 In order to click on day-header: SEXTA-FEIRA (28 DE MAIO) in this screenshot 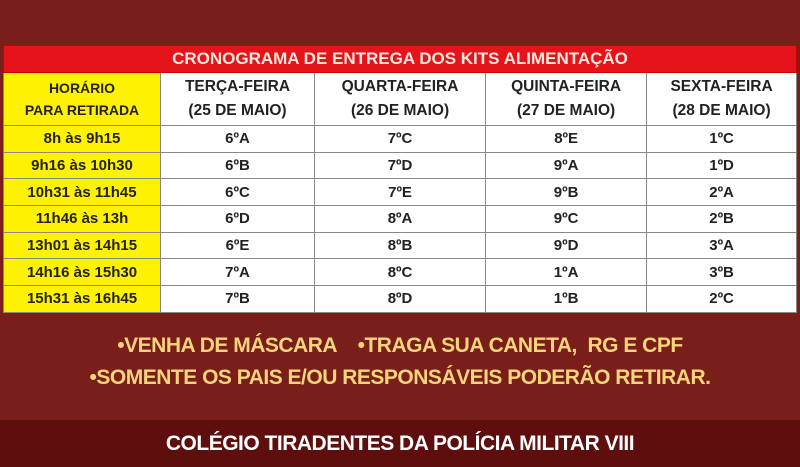, I will do `click(721, 99)`.